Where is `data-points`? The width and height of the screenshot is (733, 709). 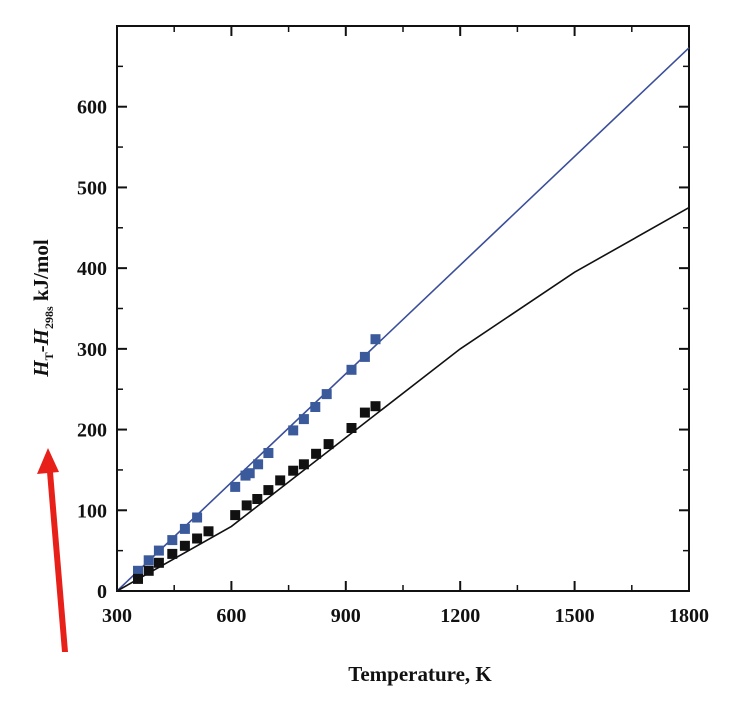
data-points is located at coordinates (257, 459).